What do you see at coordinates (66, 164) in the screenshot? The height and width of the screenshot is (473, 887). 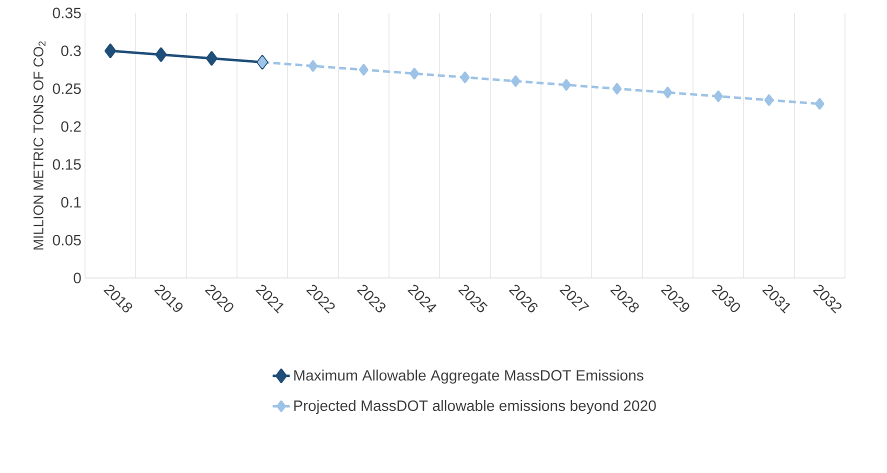 I see `y-tick-label: 0.15` at bounding box center [66, 164].